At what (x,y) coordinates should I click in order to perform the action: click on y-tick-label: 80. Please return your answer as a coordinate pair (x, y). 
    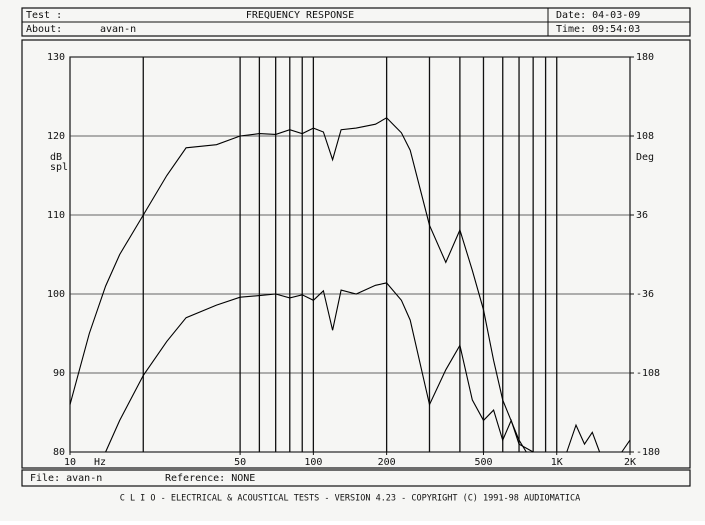
    Looking at the image, I should click on (59, 452).